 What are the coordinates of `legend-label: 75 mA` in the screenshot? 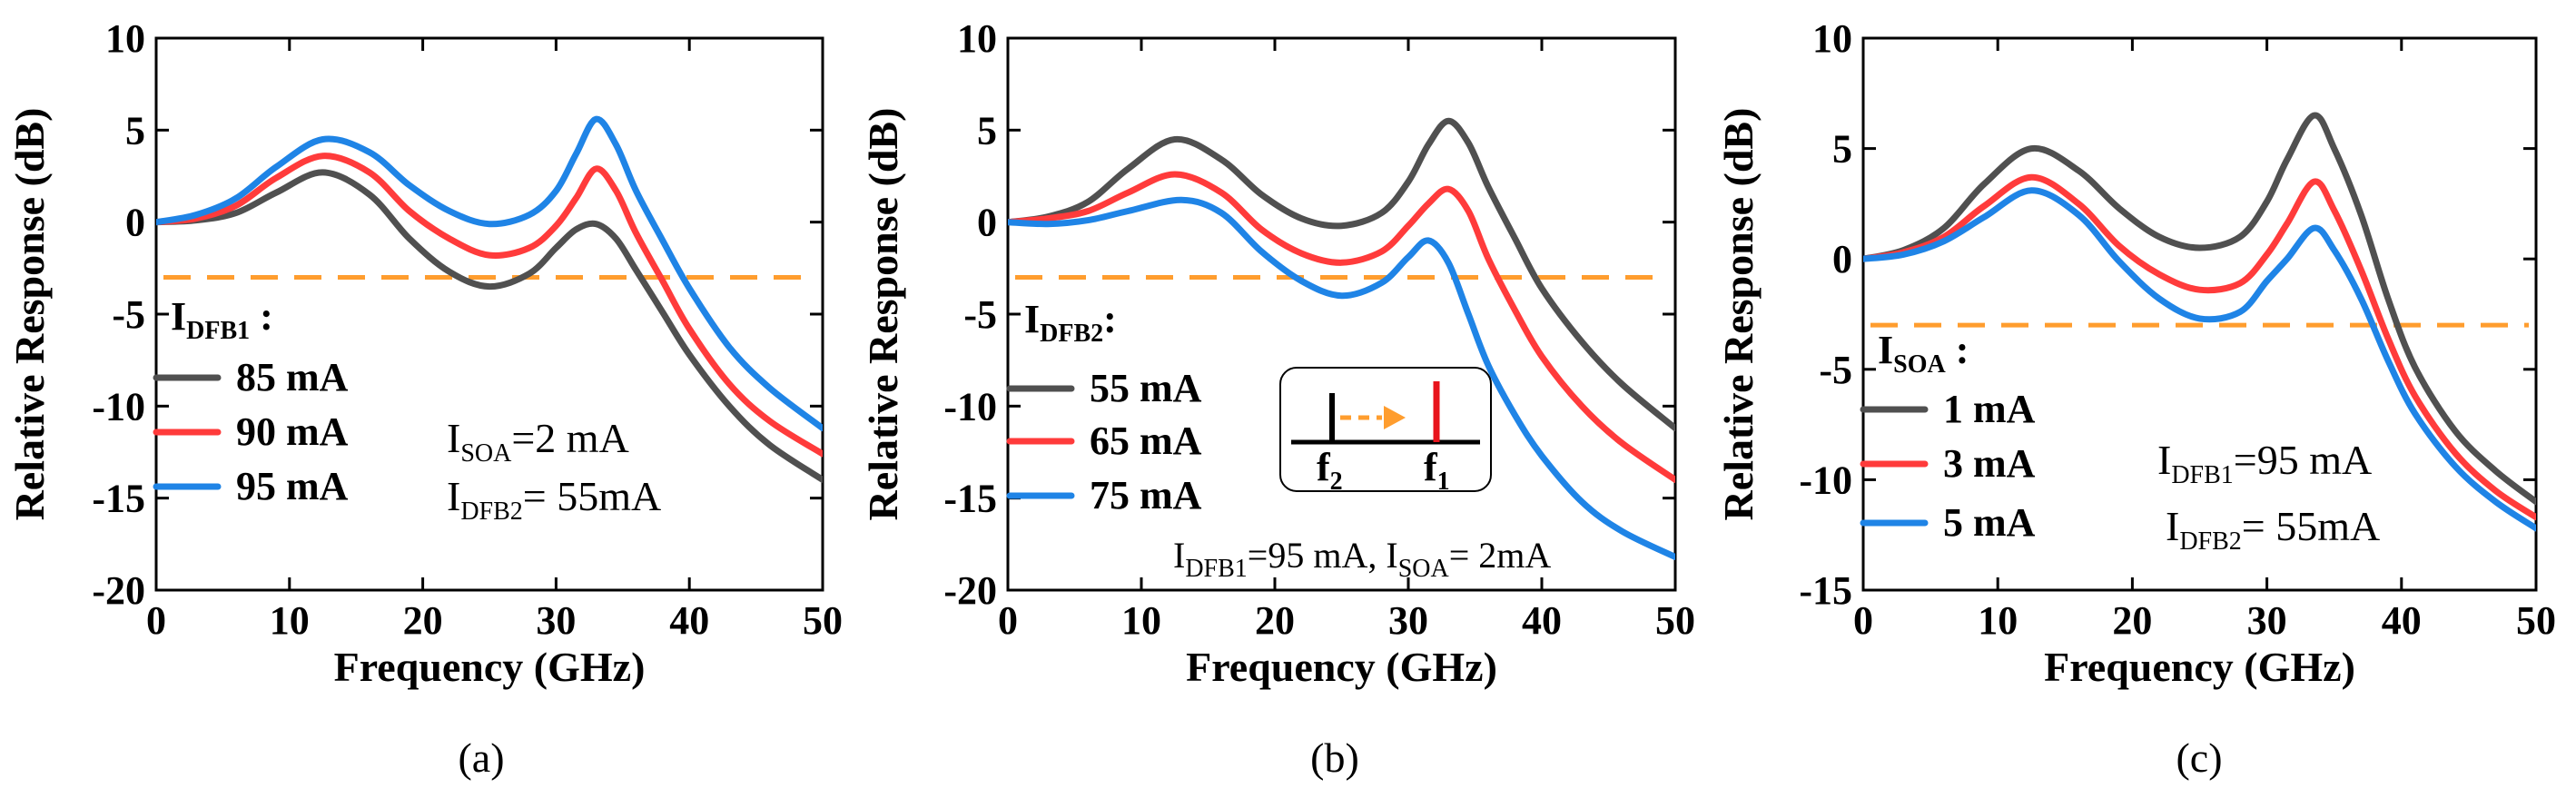 It's located at (1146, 495).